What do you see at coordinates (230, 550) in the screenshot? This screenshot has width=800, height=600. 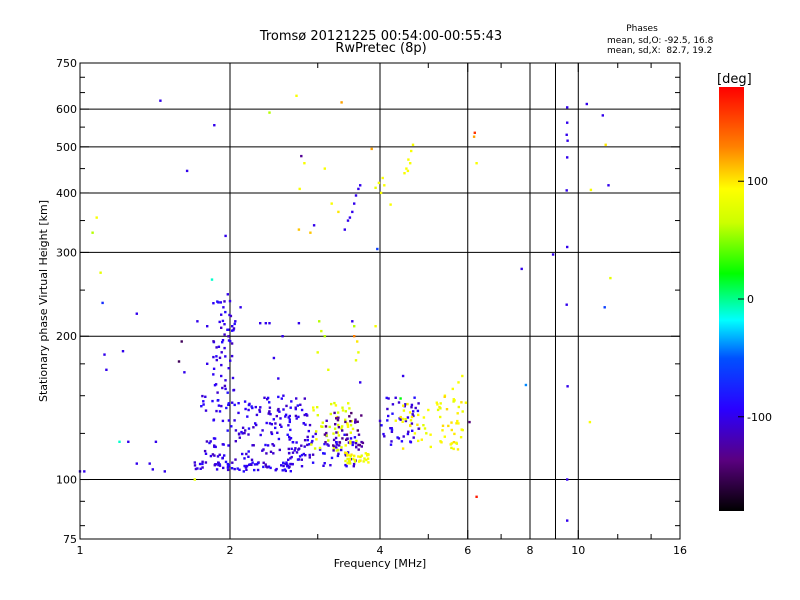 I see `x-tick-label: 2` at bounding box center [230, 550].